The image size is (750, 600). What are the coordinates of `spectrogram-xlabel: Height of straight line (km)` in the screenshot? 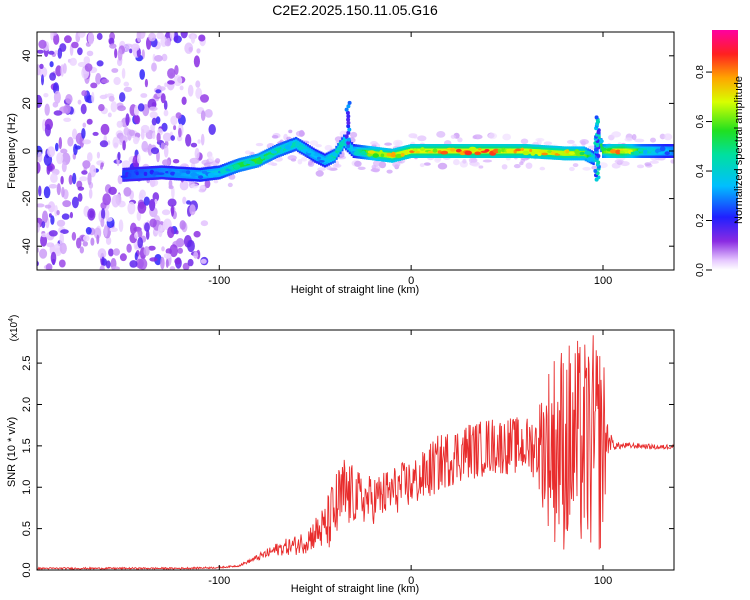 It's located at (355, 290).